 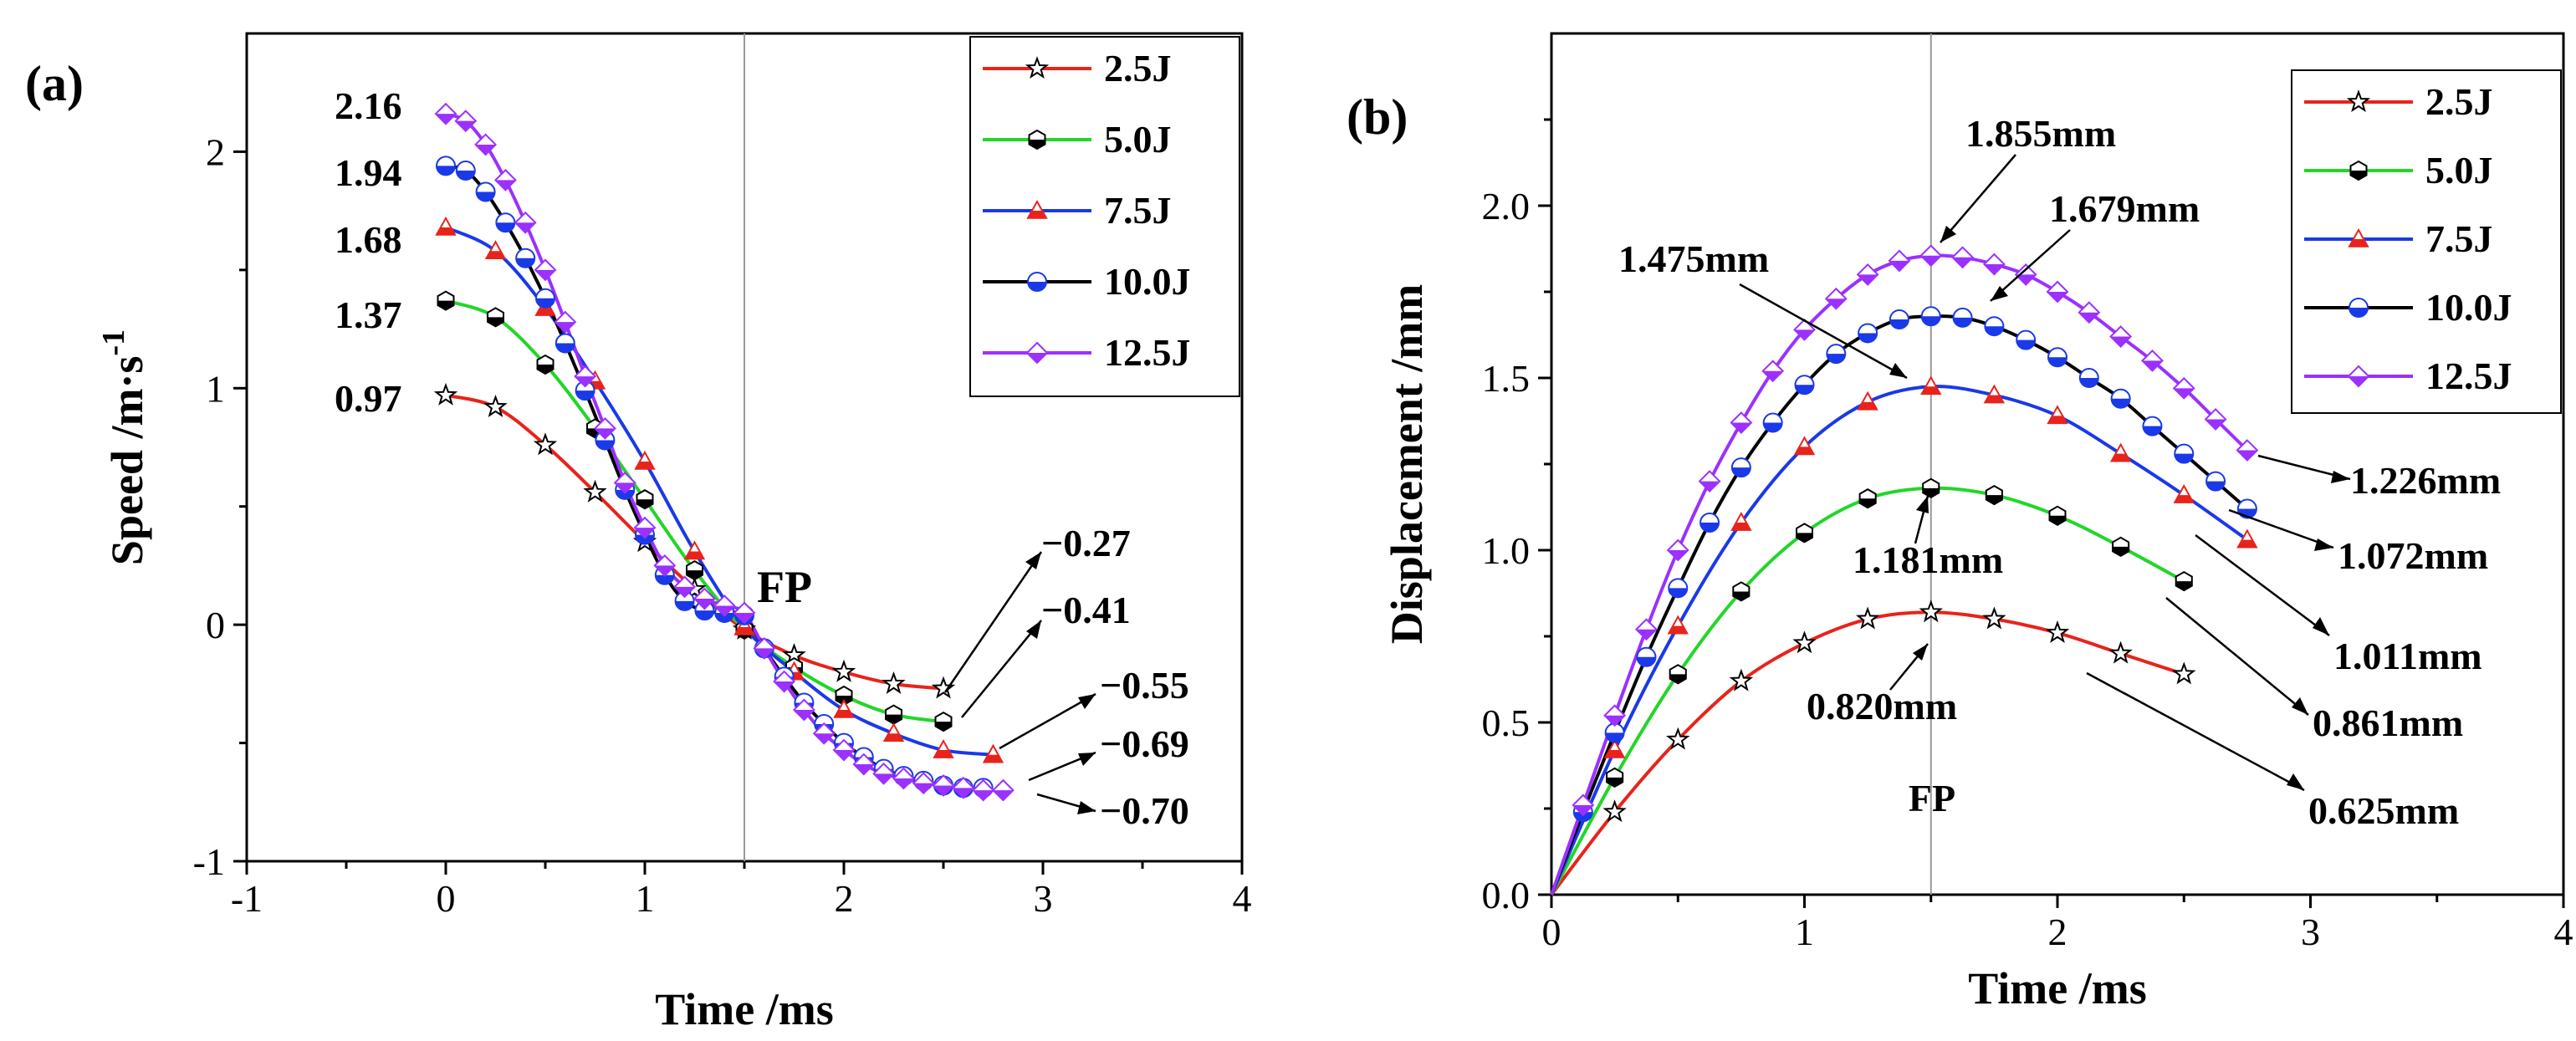 What do you see at coordinates (215, 625) in the screenshot?
I see `panel-a-y-tick-label: 0` at bounding box center [215, 625].